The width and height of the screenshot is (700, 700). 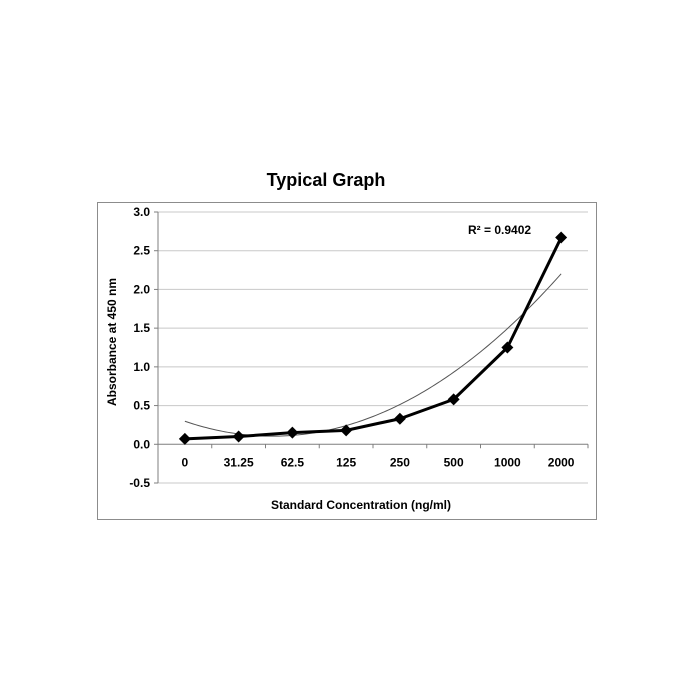 What do you see at coordinates (499, 230) in the screenshot?
I see `r-squared-annotation: R² = 0.9402` at bounding box center [499, 230].